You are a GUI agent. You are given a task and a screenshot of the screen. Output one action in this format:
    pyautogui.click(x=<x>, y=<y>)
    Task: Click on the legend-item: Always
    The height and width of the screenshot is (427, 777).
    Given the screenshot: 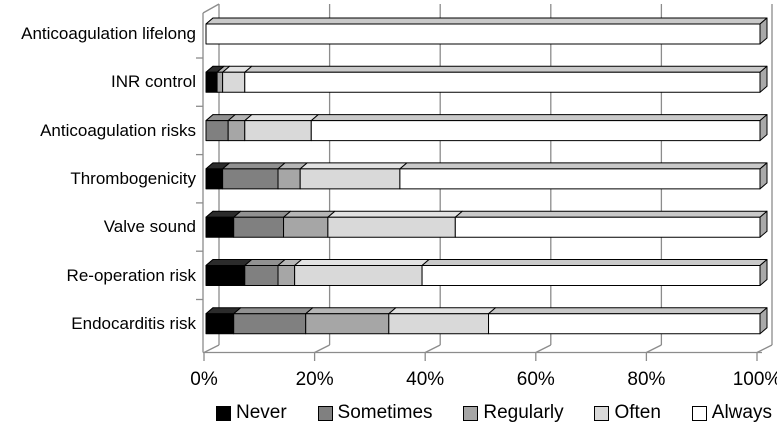 What is the action you would take?
    pyautogui.click(x=731, y=413)
    